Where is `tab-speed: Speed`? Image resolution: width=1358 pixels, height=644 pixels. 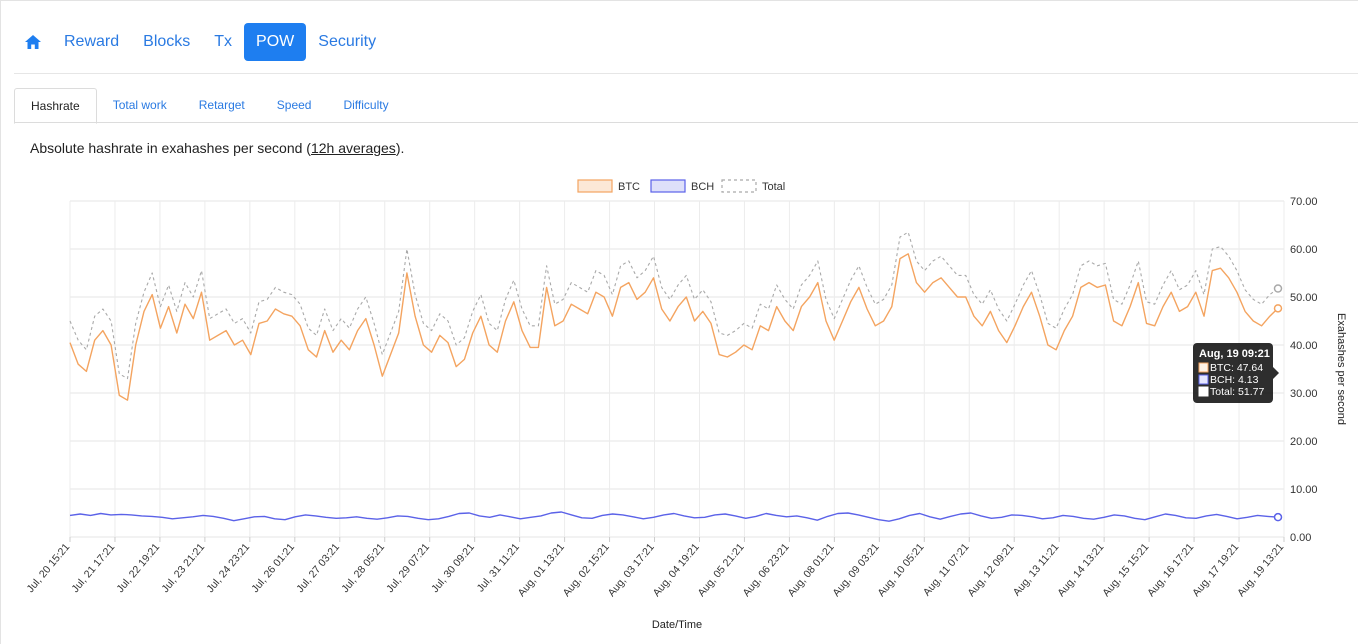
tab-speed: Speed is located at coordinates (294, 105).